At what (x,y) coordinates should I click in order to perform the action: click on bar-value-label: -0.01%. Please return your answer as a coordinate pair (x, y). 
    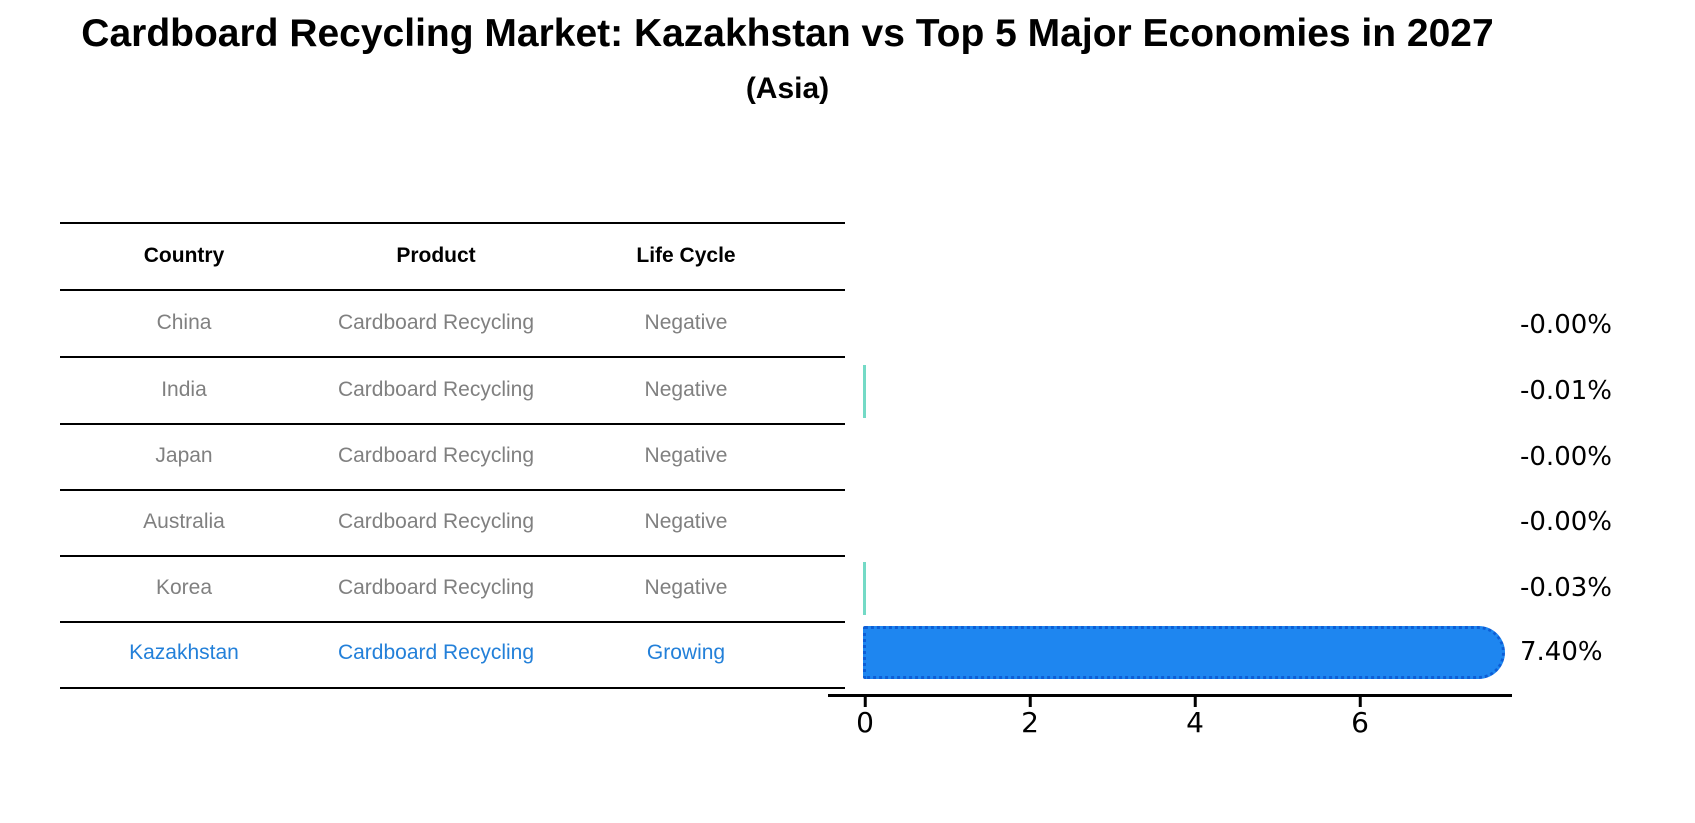
    Looking at the image, I should click on (1566, 391).